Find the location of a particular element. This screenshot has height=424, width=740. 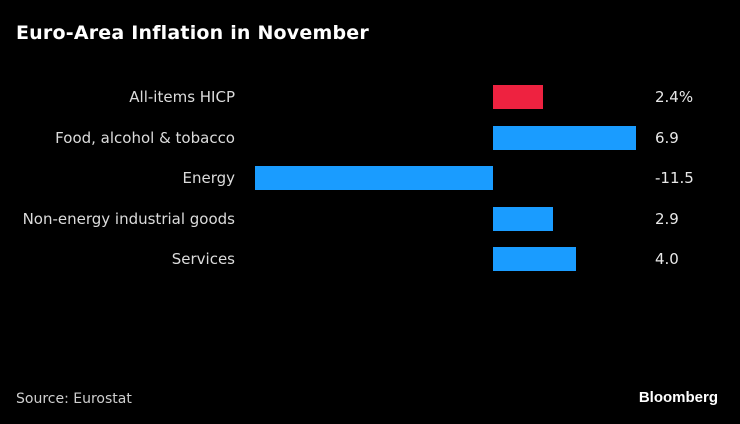

category-label: Energy is located at coordinates (208, 178).